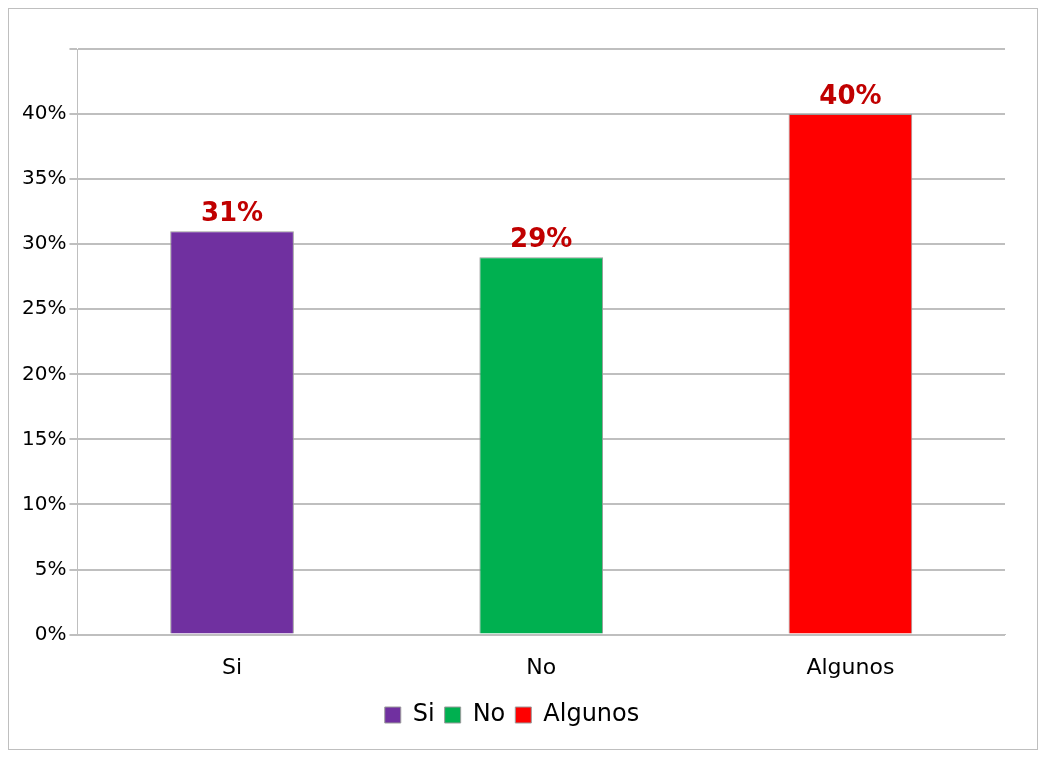 Image resolution: width=1049 pixels, height=762 pixels. What do you see at coordinates (850, 666) in the screenshot?
I see `x-tick-label: Algunos` at bounding box center [850, 666].